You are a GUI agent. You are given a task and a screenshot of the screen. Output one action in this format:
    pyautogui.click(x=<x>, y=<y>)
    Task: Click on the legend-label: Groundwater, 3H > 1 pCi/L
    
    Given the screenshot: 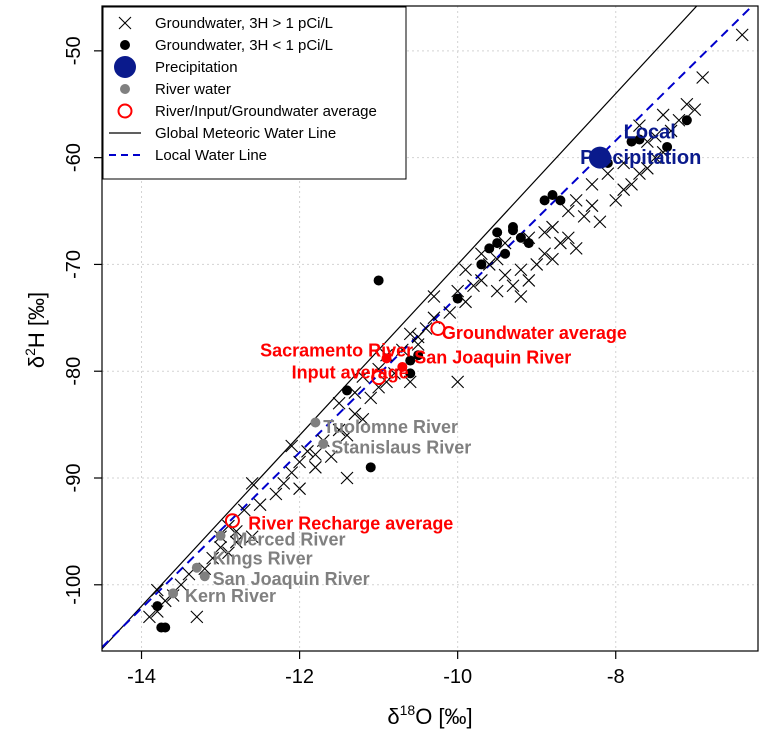 What is the action you would take?
    pyautogui.click(x=244, y=23)
    